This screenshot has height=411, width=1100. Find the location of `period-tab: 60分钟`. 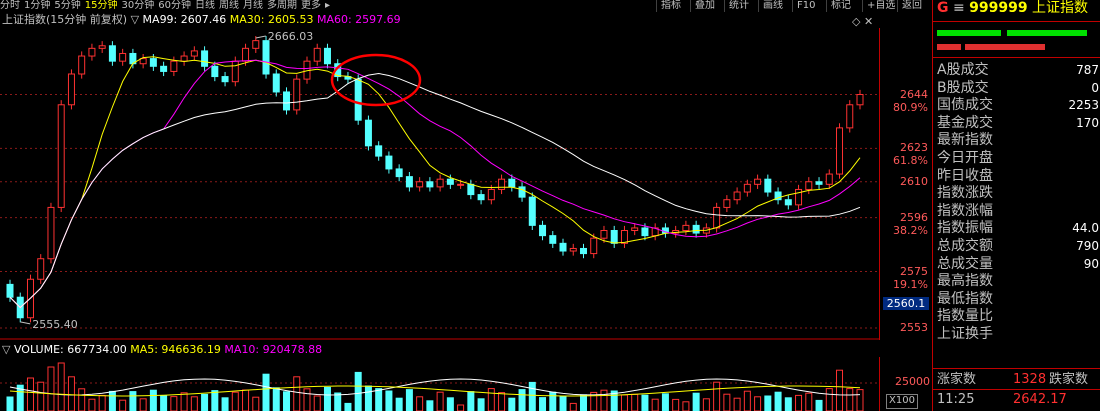

period-tab: 60分钟 is located at coordinates (174, 5).